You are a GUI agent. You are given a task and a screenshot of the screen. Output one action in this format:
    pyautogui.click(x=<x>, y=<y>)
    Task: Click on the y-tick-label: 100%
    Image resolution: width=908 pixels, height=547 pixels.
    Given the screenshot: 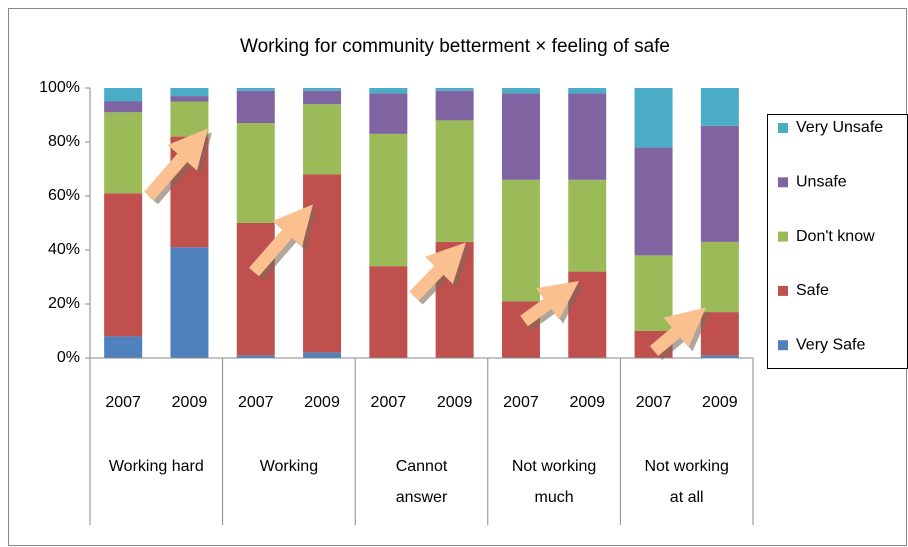 What is the action you would take?
    pyautogui.click(x=59, y=87)
    